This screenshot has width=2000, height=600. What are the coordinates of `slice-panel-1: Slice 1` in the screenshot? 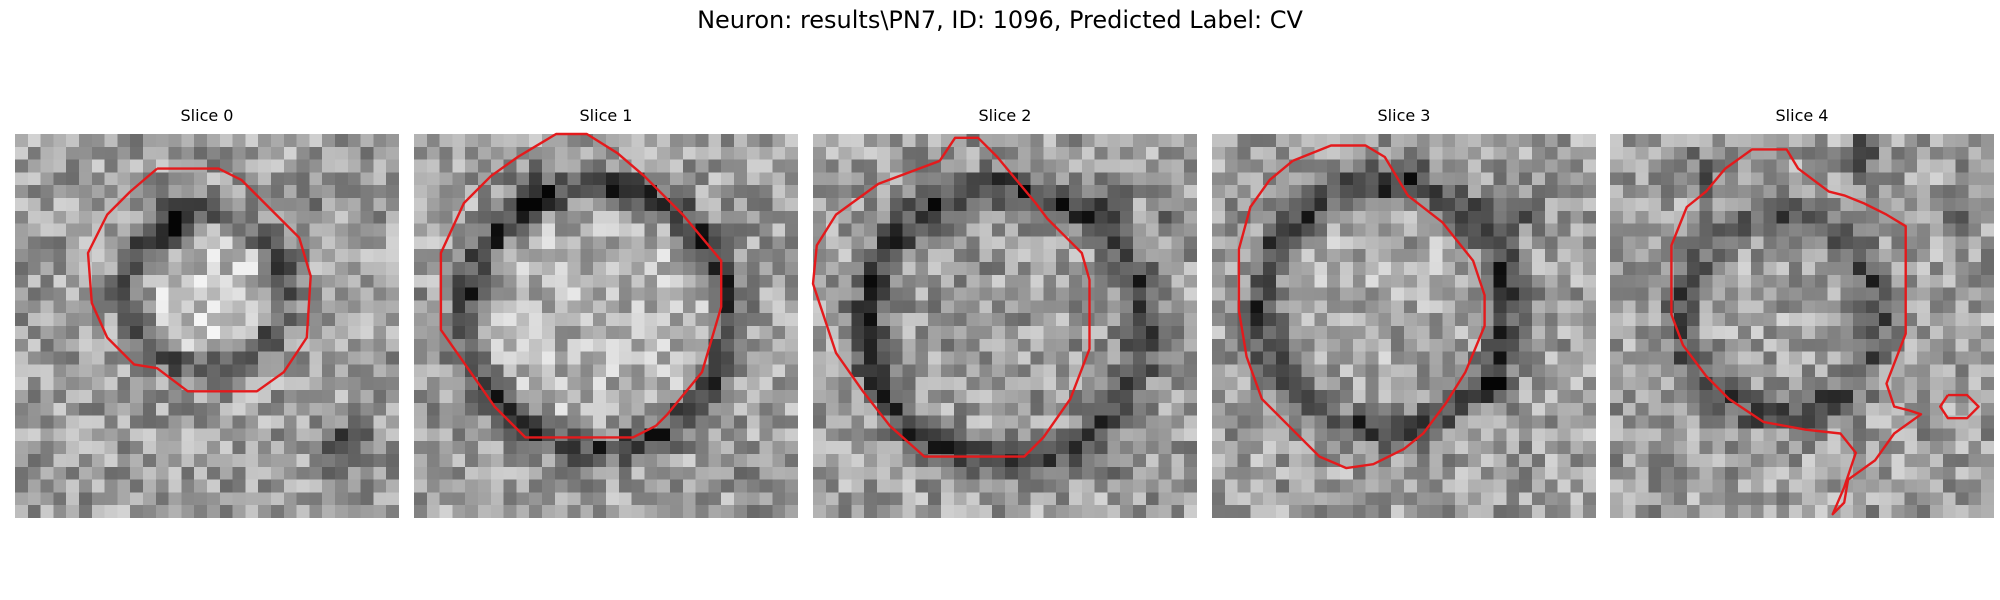 It's located at (606, 312).